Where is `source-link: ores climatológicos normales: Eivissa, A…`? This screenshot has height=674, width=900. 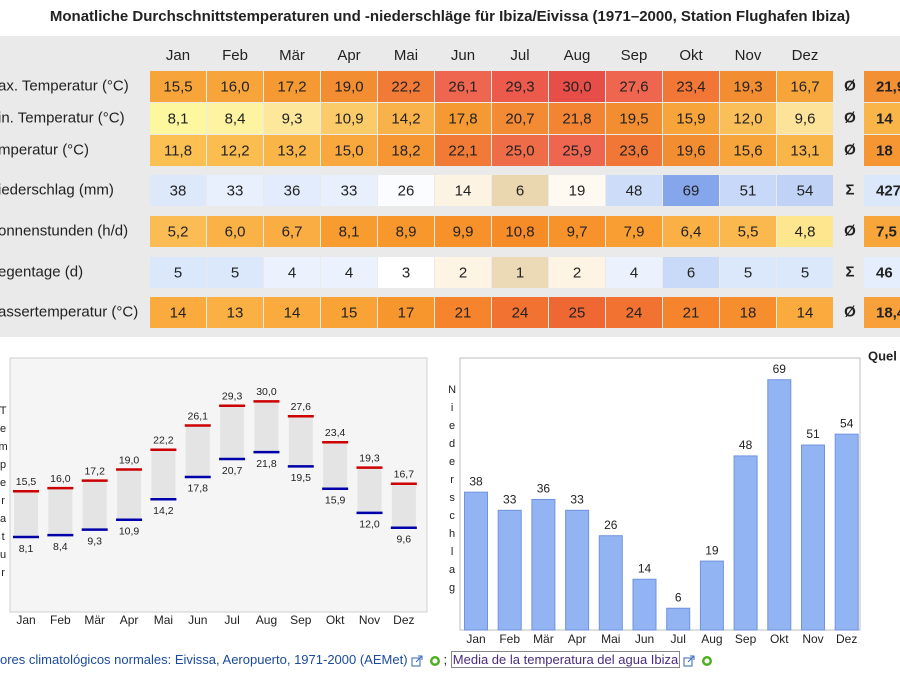 source-link: ores climatológicos normales: Eivissa, A… is located at coordinates (204, 659).